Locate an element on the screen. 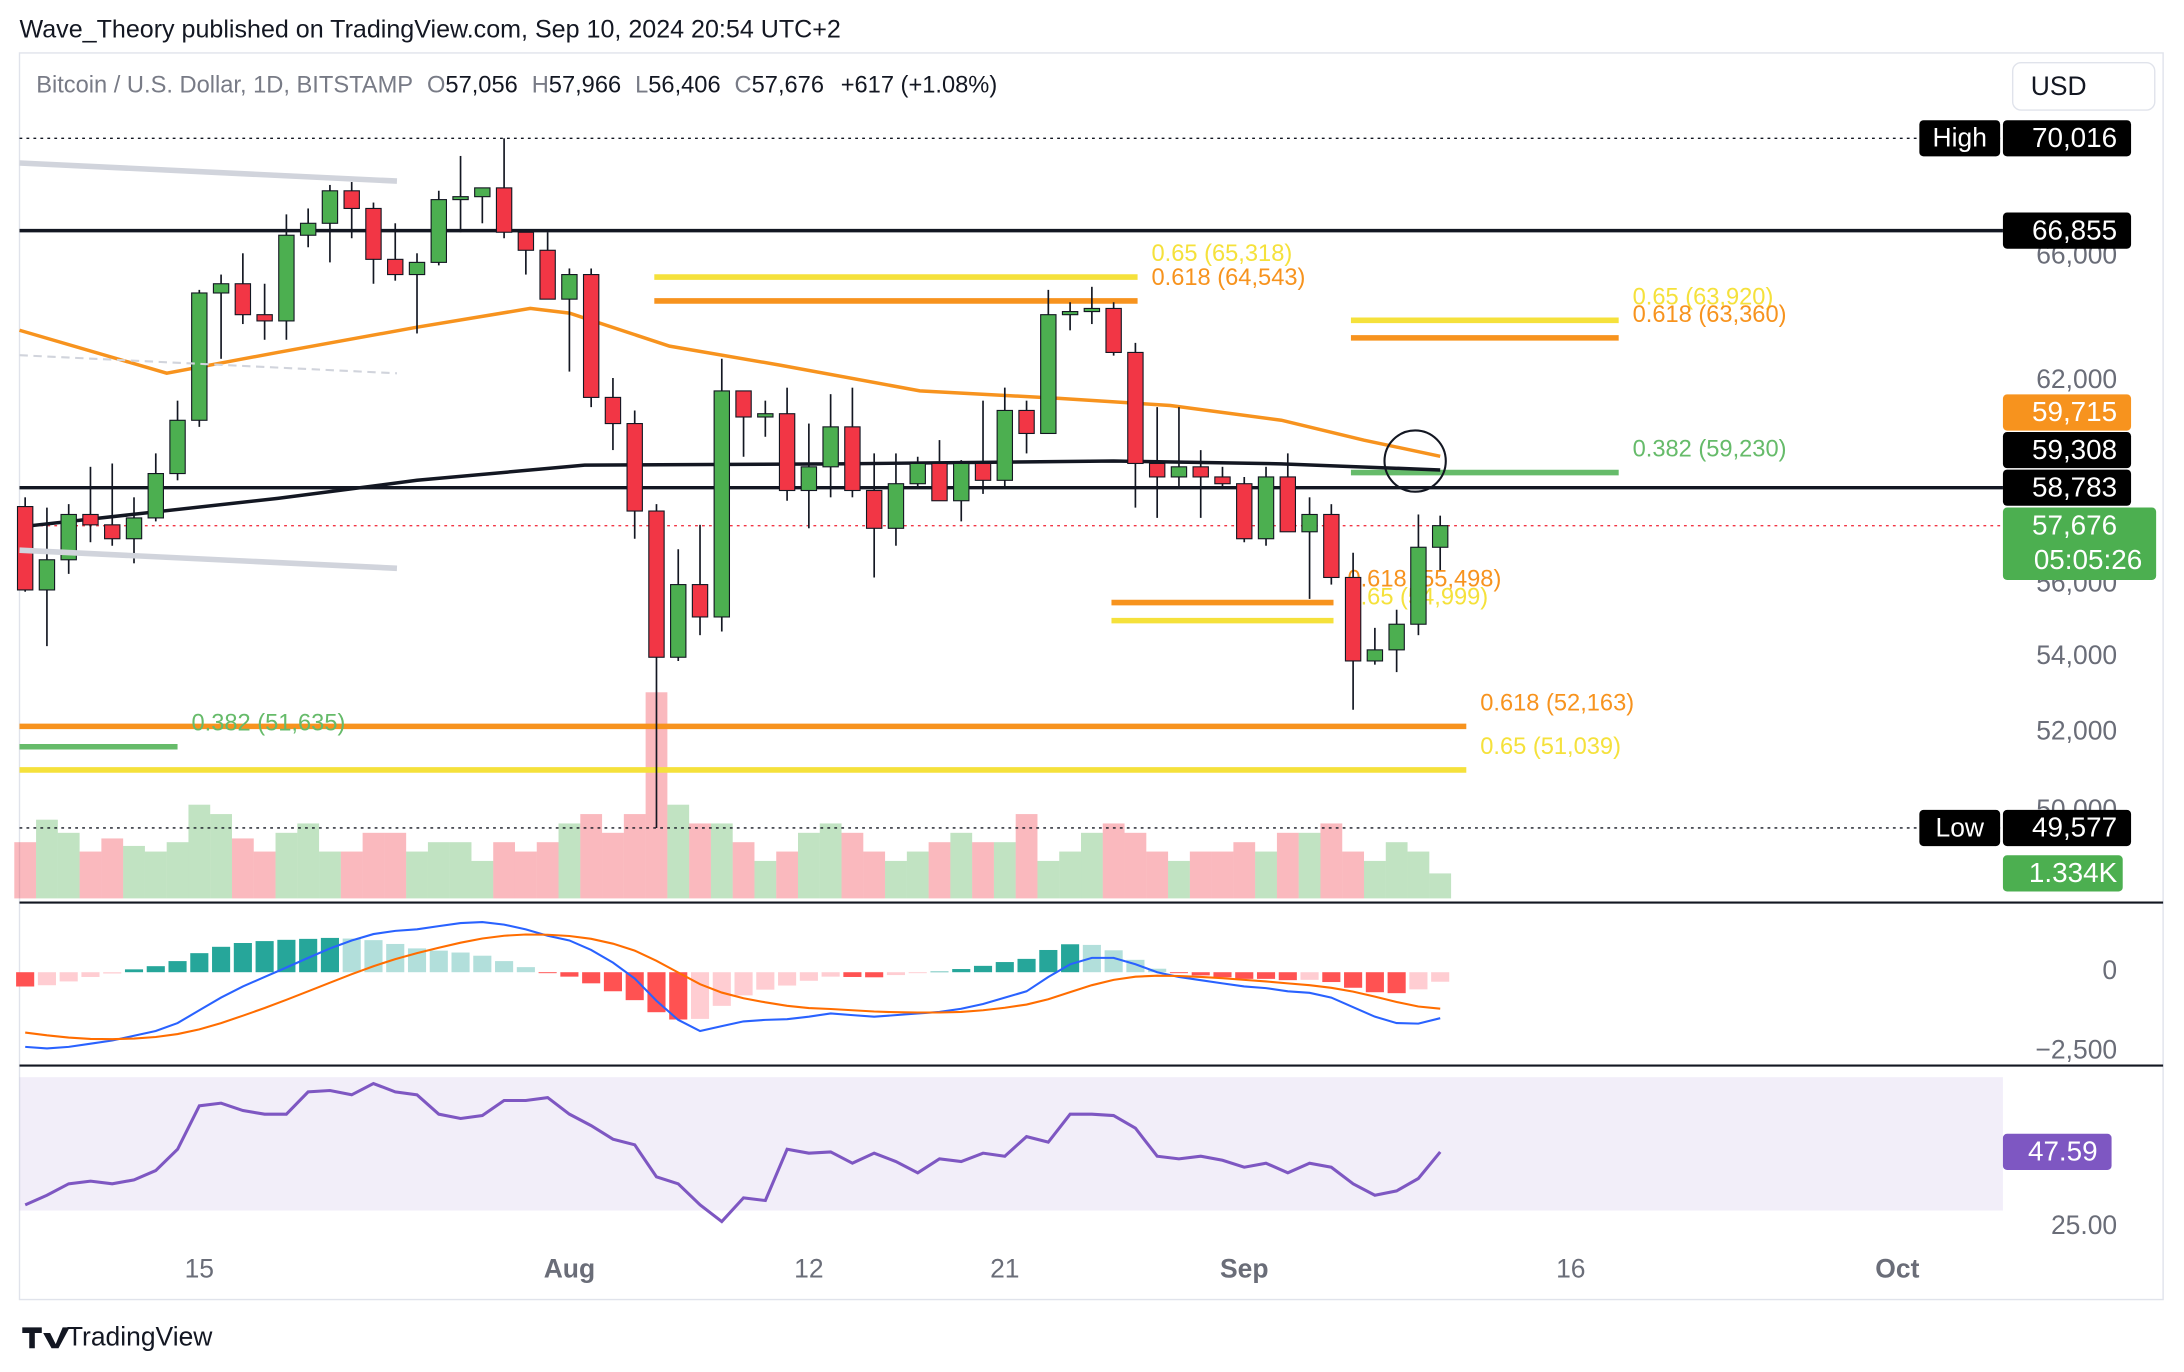 This screenshot has width=2184, height=1372. price-label-box is located at coordinates (2067, 138).